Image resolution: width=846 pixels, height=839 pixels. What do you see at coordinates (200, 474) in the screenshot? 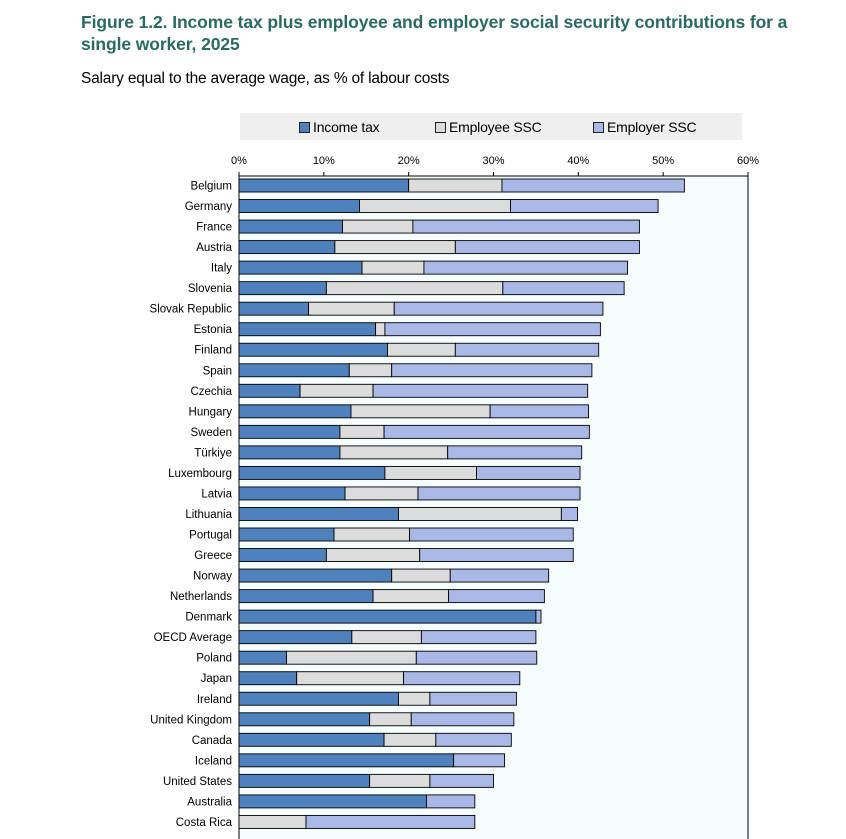
I see `category-label: Luxembourg` at bounding box center [200, 474].